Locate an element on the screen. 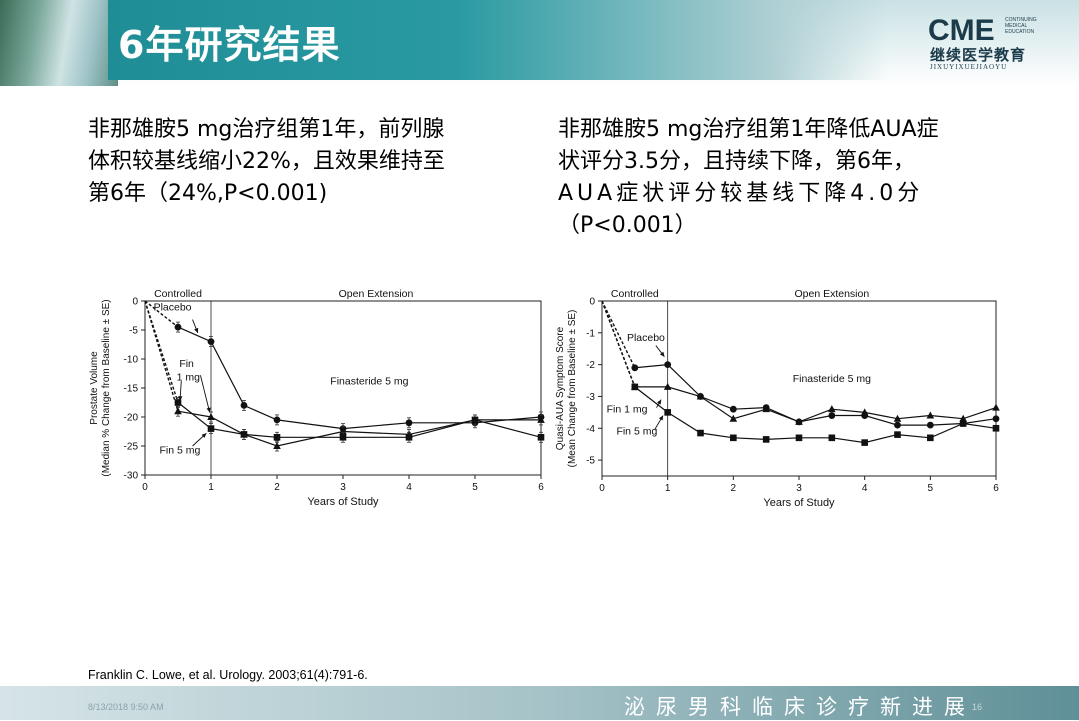 This screenshot has width=1079, height=721. right-line-1: 非那雄胺5 mg治疗组第1年降低AUA症 is located at coordinates (748, 129).